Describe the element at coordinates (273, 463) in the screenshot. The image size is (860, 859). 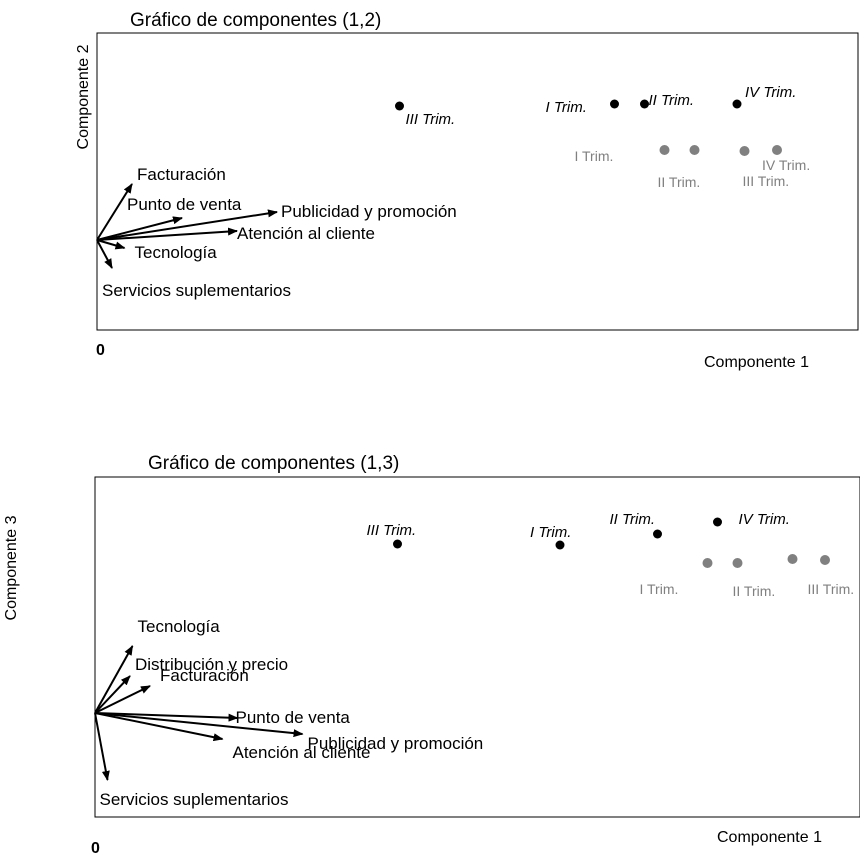
I see `chart-title: Gráfico de componentes (1,3)` at that location.